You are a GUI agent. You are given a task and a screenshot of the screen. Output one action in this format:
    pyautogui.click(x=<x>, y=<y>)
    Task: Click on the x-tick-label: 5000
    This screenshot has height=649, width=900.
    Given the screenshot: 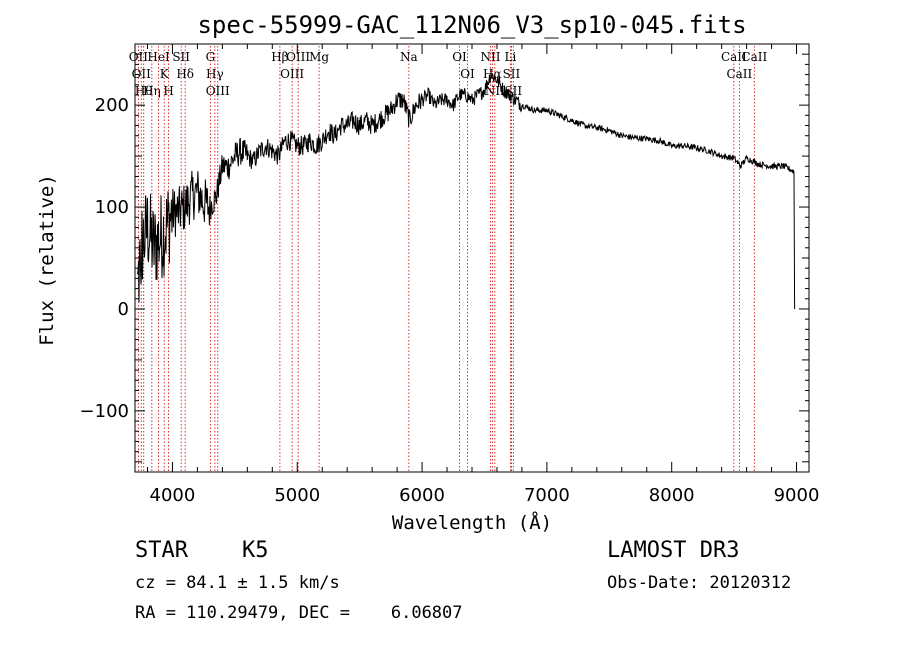 What is the action you would take?
    pyautogui.click(x=297, y=495)
    